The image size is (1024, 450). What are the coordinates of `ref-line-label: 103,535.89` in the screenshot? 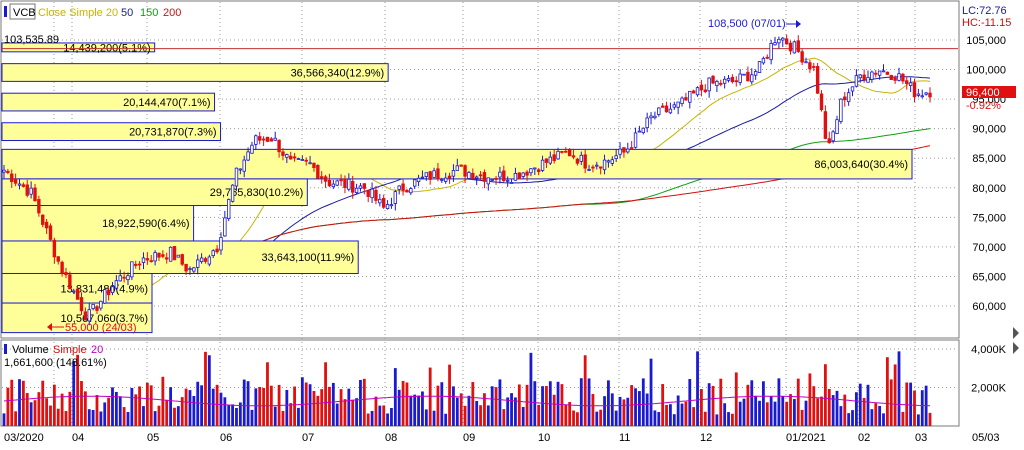 It's located at (31, 40).